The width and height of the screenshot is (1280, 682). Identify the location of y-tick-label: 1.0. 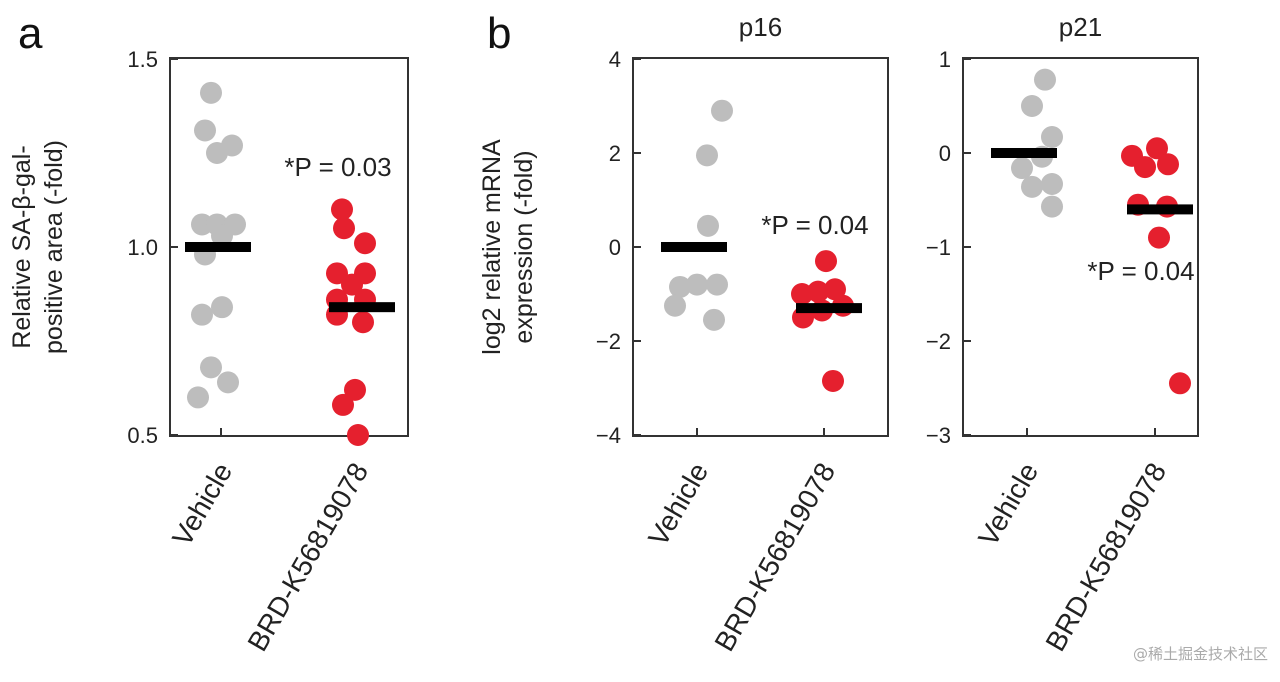
(142, 247).